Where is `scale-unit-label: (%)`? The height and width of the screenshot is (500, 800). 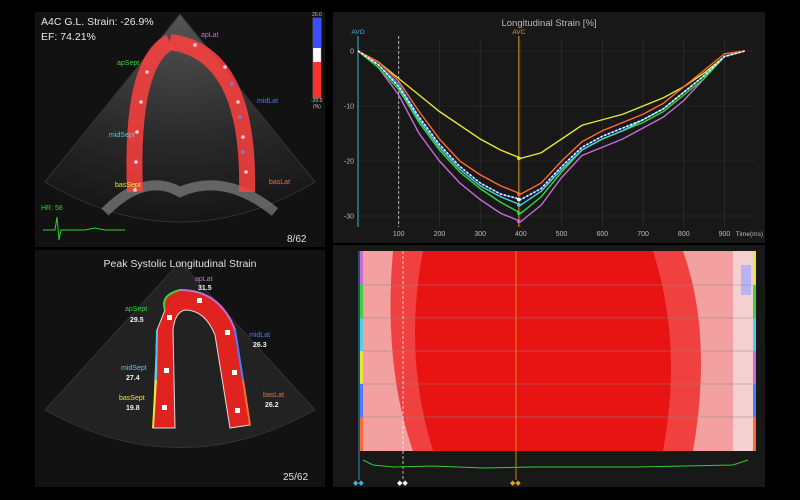
scale-unit-label: (%) is located at coordinates (317, 107).